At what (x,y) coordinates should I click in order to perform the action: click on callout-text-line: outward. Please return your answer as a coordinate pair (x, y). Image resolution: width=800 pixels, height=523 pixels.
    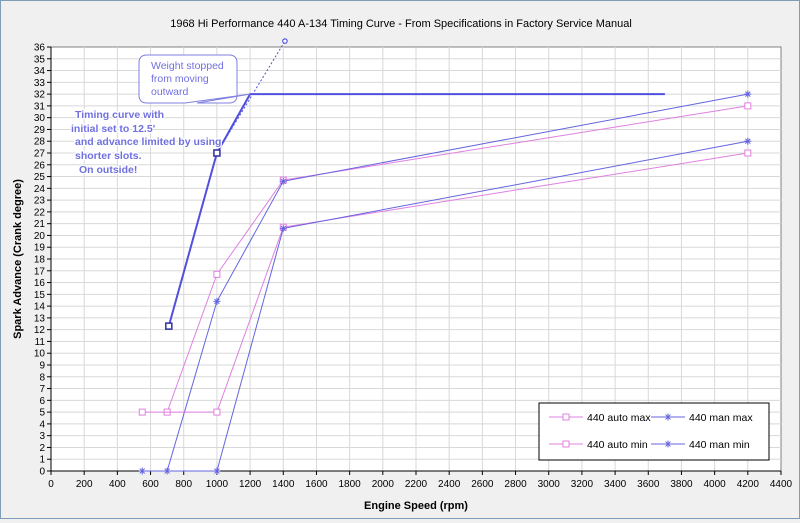
    Looking at the image, I should click on (170, 92).